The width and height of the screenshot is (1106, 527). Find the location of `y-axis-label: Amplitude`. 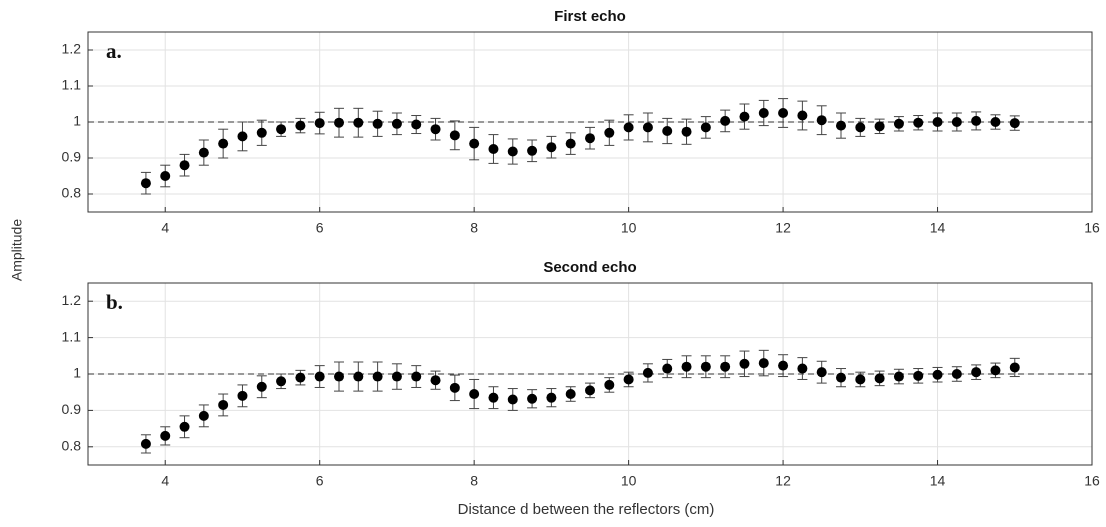

y-axis-label: Amplitude is located at coordinates (17, 250).